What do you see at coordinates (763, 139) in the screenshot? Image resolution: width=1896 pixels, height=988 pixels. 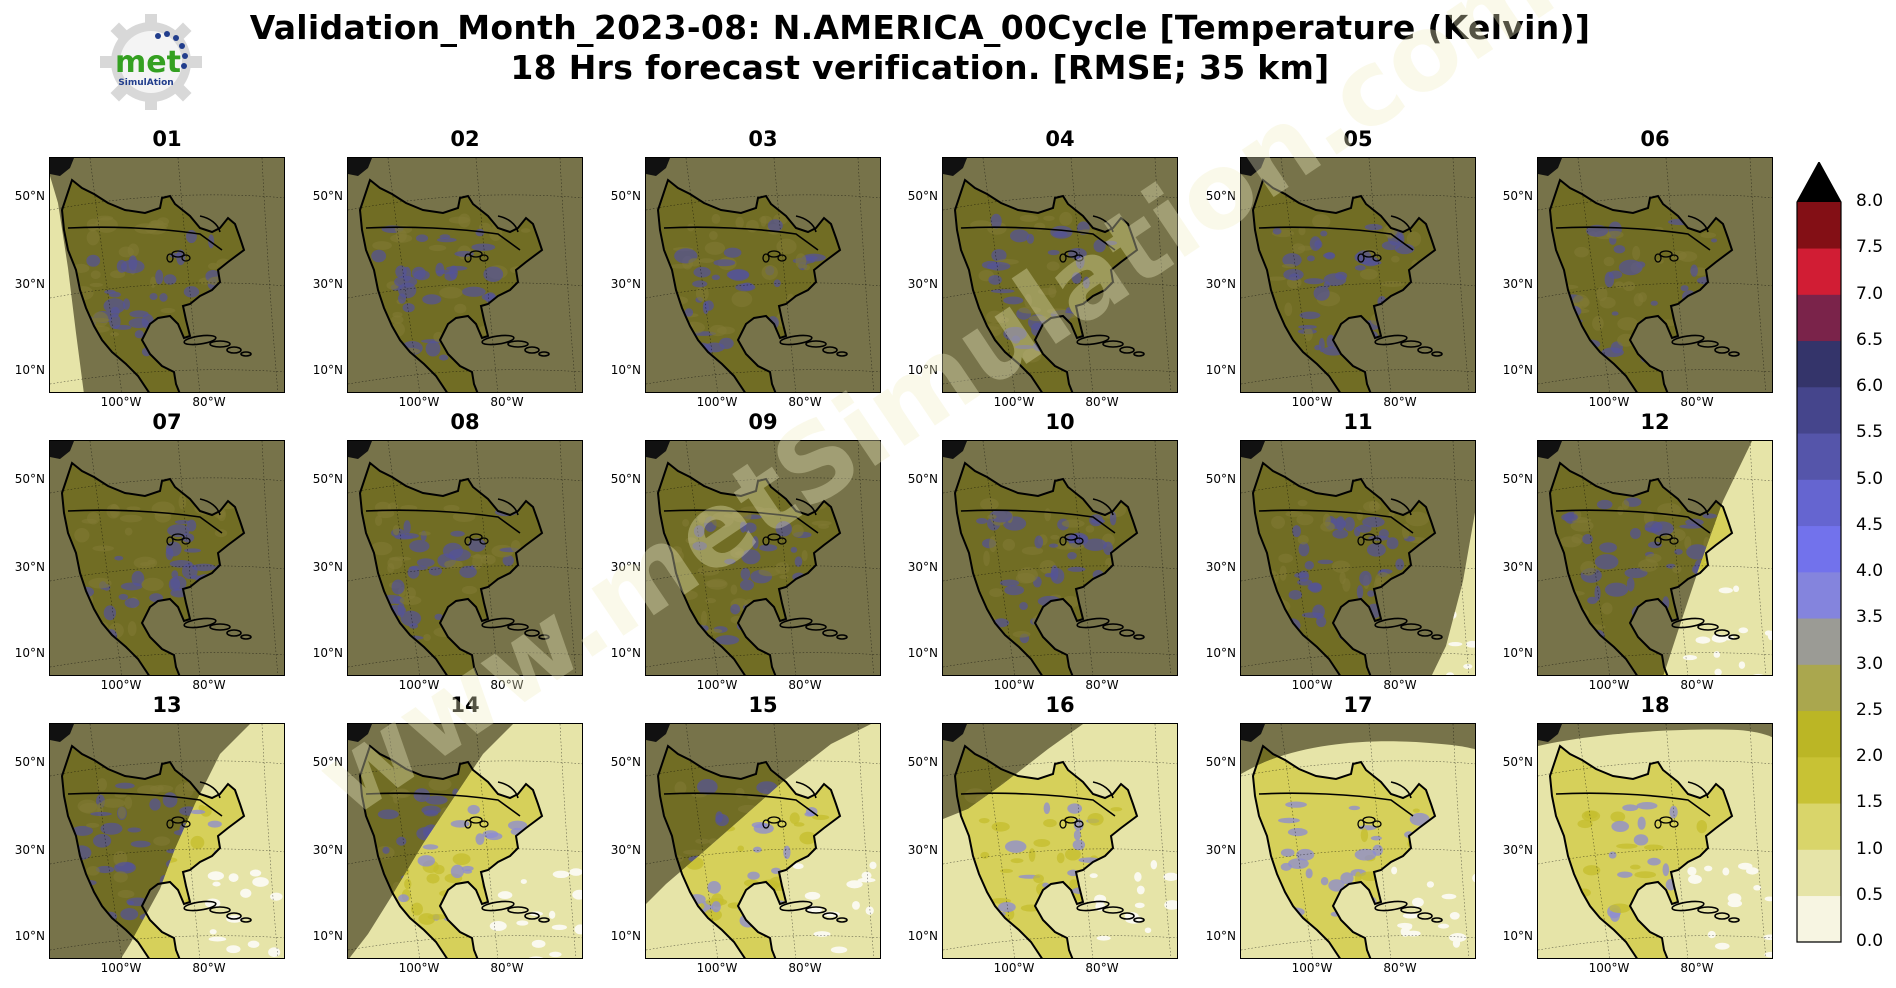 I see `panel-title: 03` at bounding box center [763, 139].